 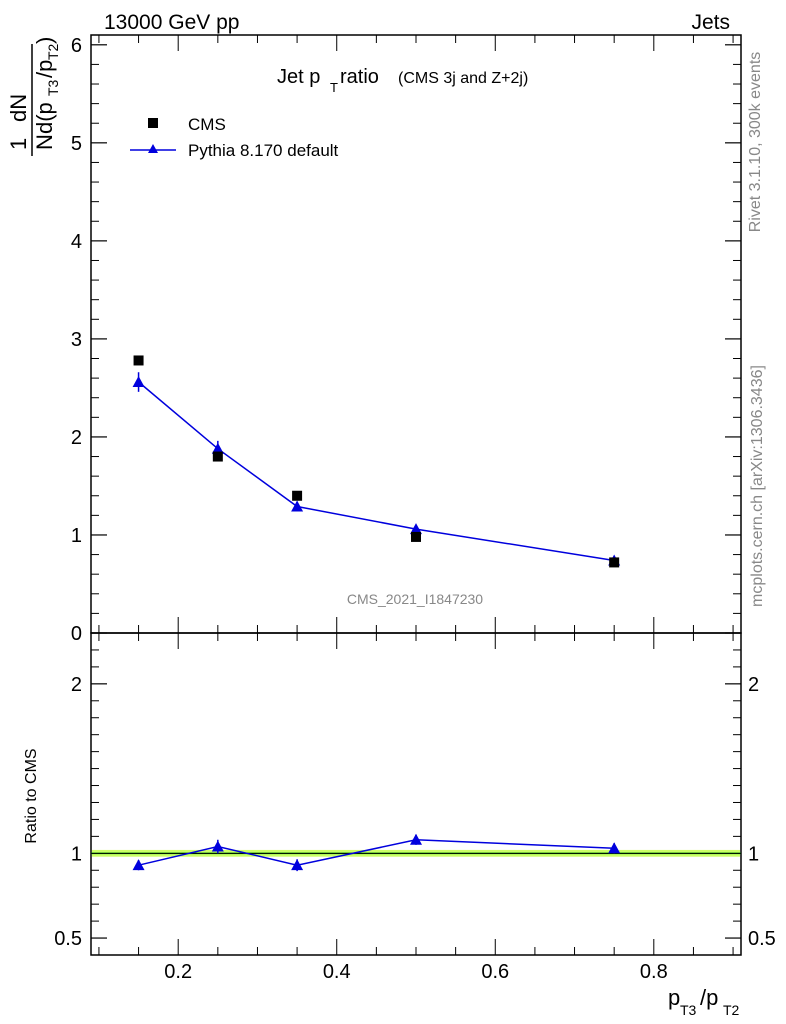 I want to click on watermark: CMS_2021_I1847230, so click(x=415, y=599).